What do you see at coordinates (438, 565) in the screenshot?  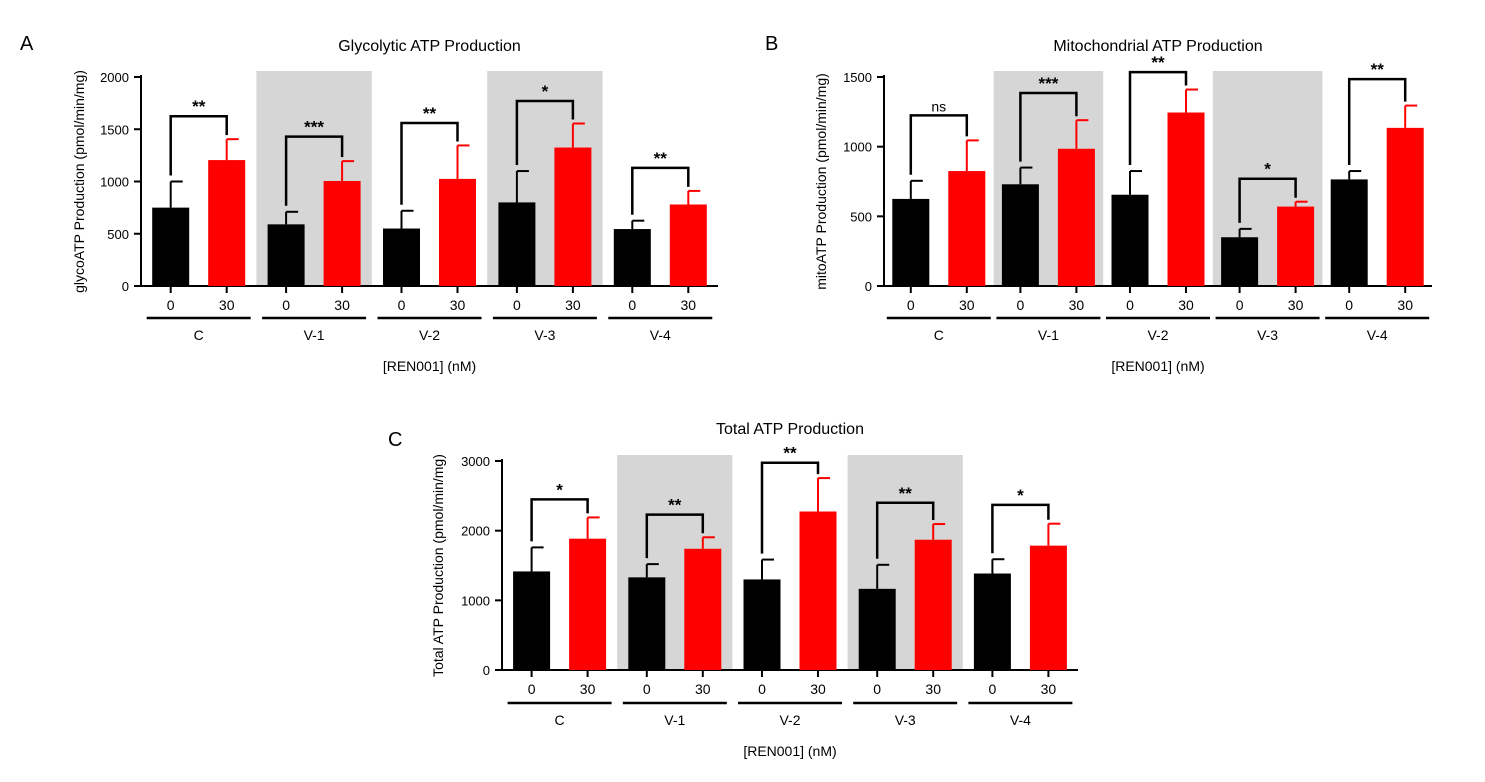 I see `y-axis-label: Total ATP Production (pmol/min/mg)` at bounding box center [438, 565].